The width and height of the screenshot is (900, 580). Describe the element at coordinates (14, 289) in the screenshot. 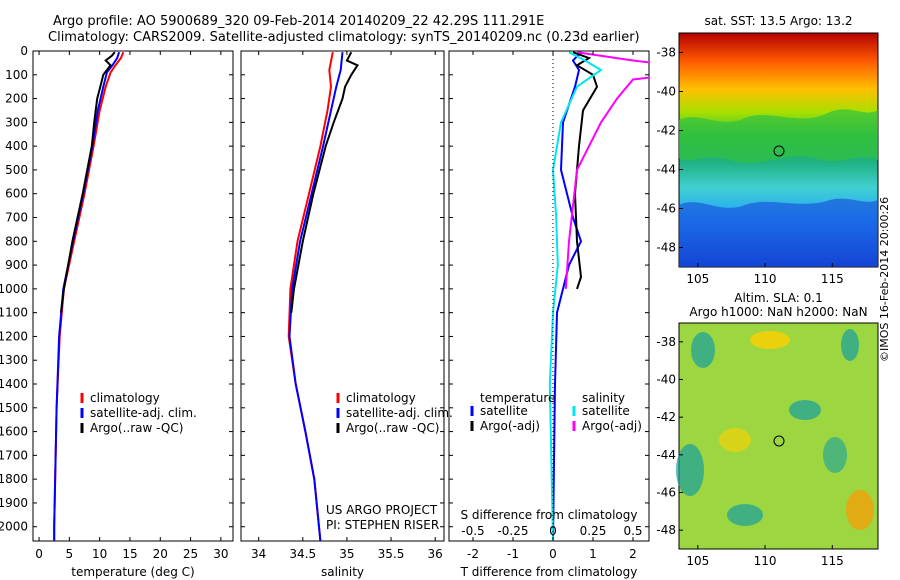

I see `depth-tick-label: 1000` at that location.